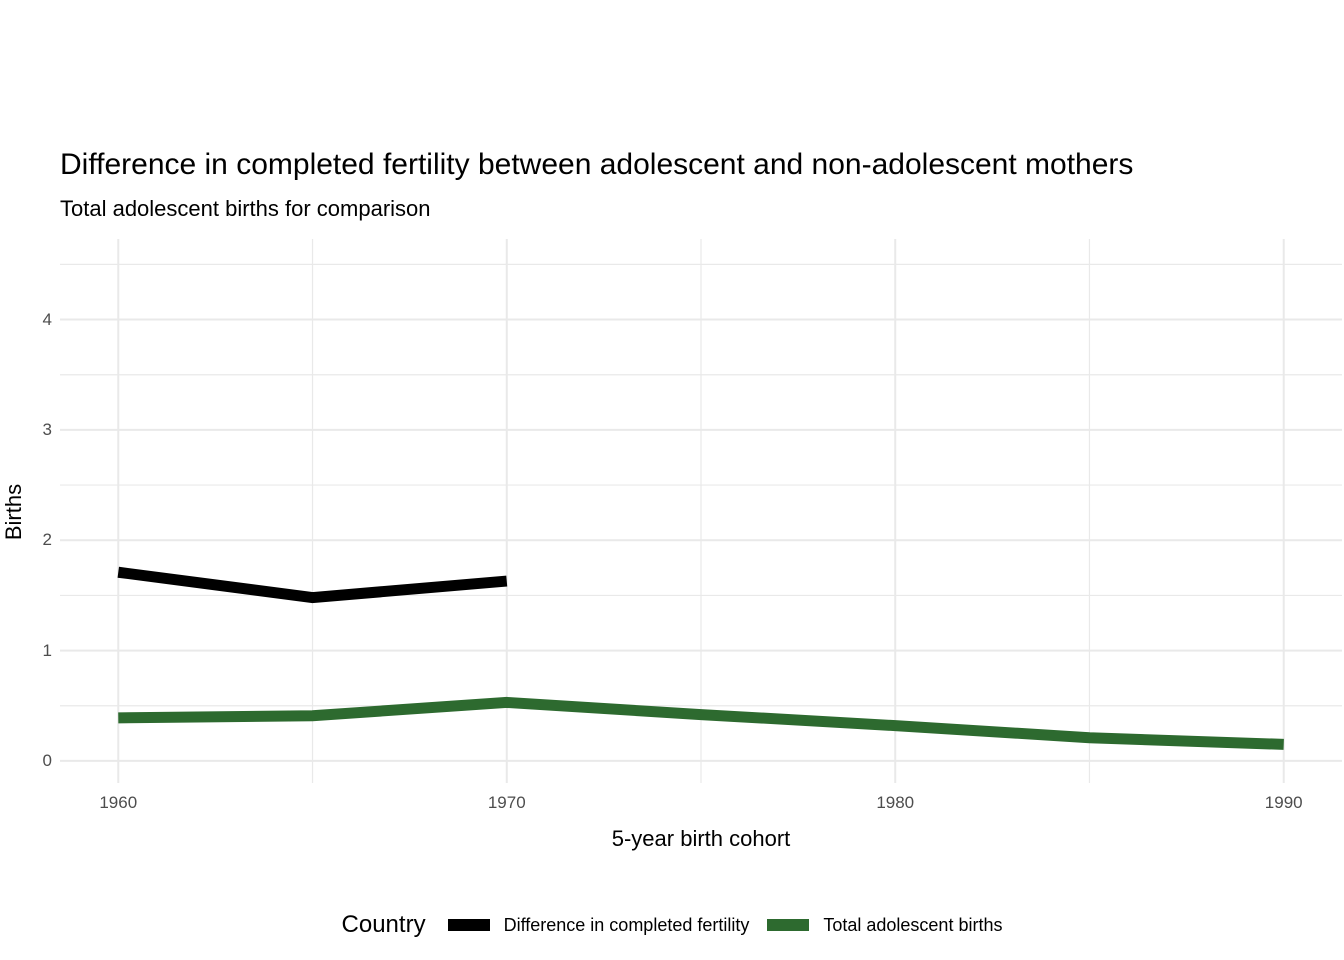 The height and width of the screenshot is (960, 1344). Describe the element at coordinates (47, 760) in the screenshot. I see `y-tick-label: 0` at that location.